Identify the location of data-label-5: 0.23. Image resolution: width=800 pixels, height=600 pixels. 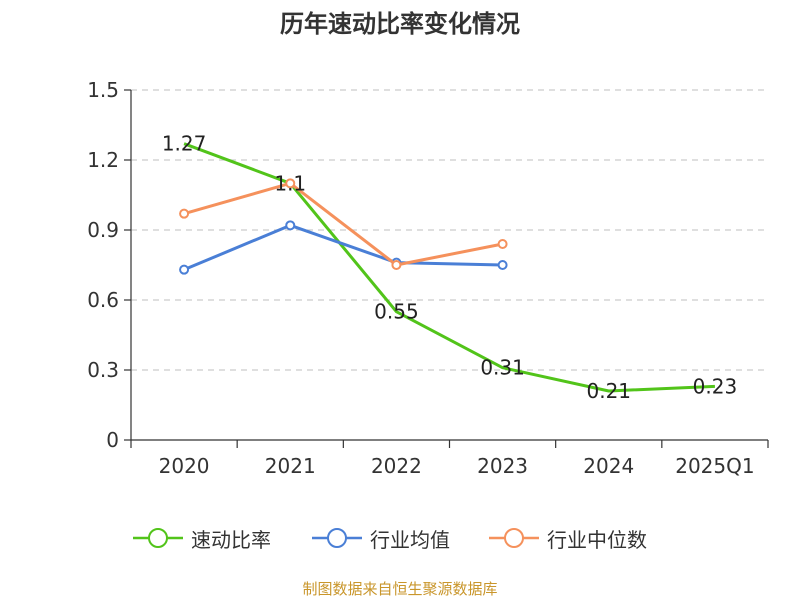
(715, 386).